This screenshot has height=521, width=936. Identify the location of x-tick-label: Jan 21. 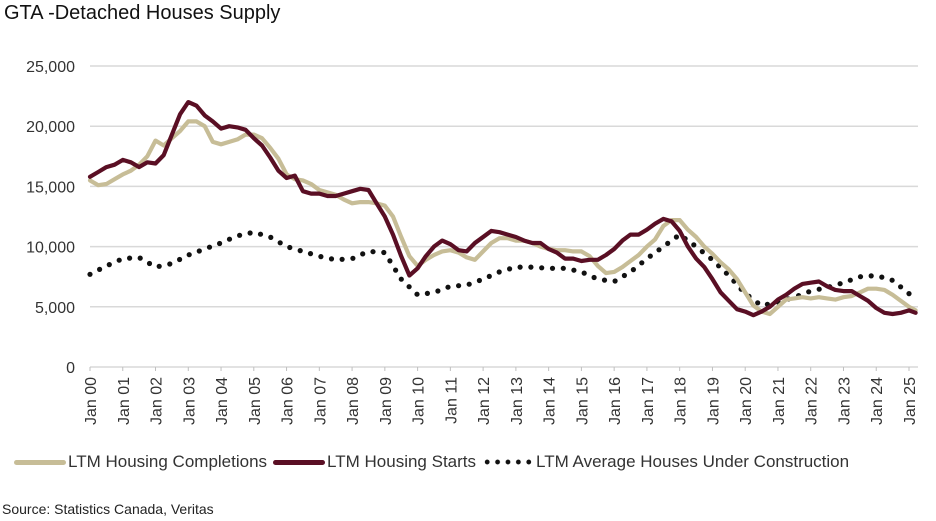
(779, 401).